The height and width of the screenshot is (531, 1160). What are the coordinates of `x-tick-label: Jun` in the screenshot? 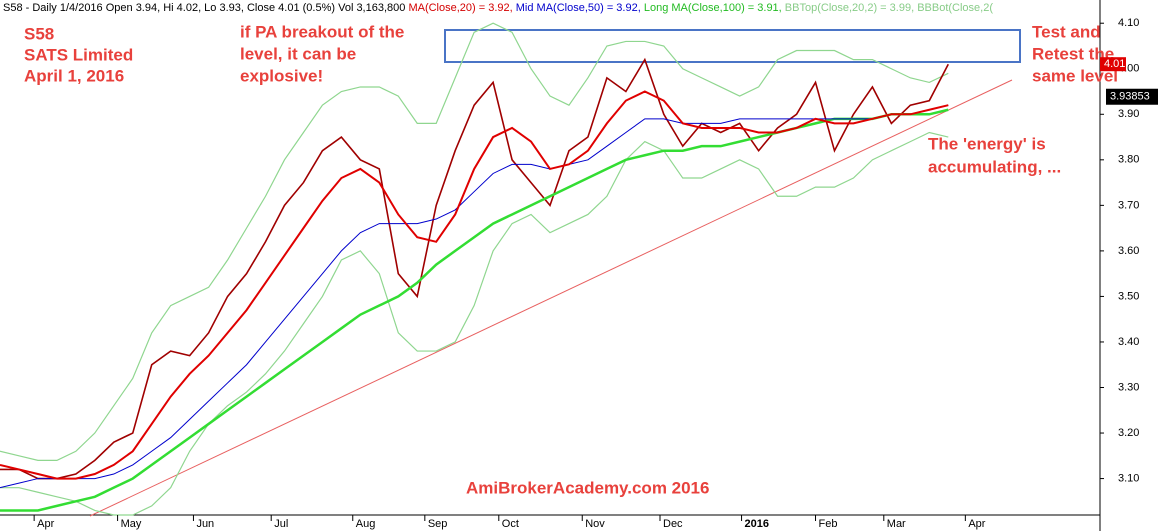 It's located at (205, 524).